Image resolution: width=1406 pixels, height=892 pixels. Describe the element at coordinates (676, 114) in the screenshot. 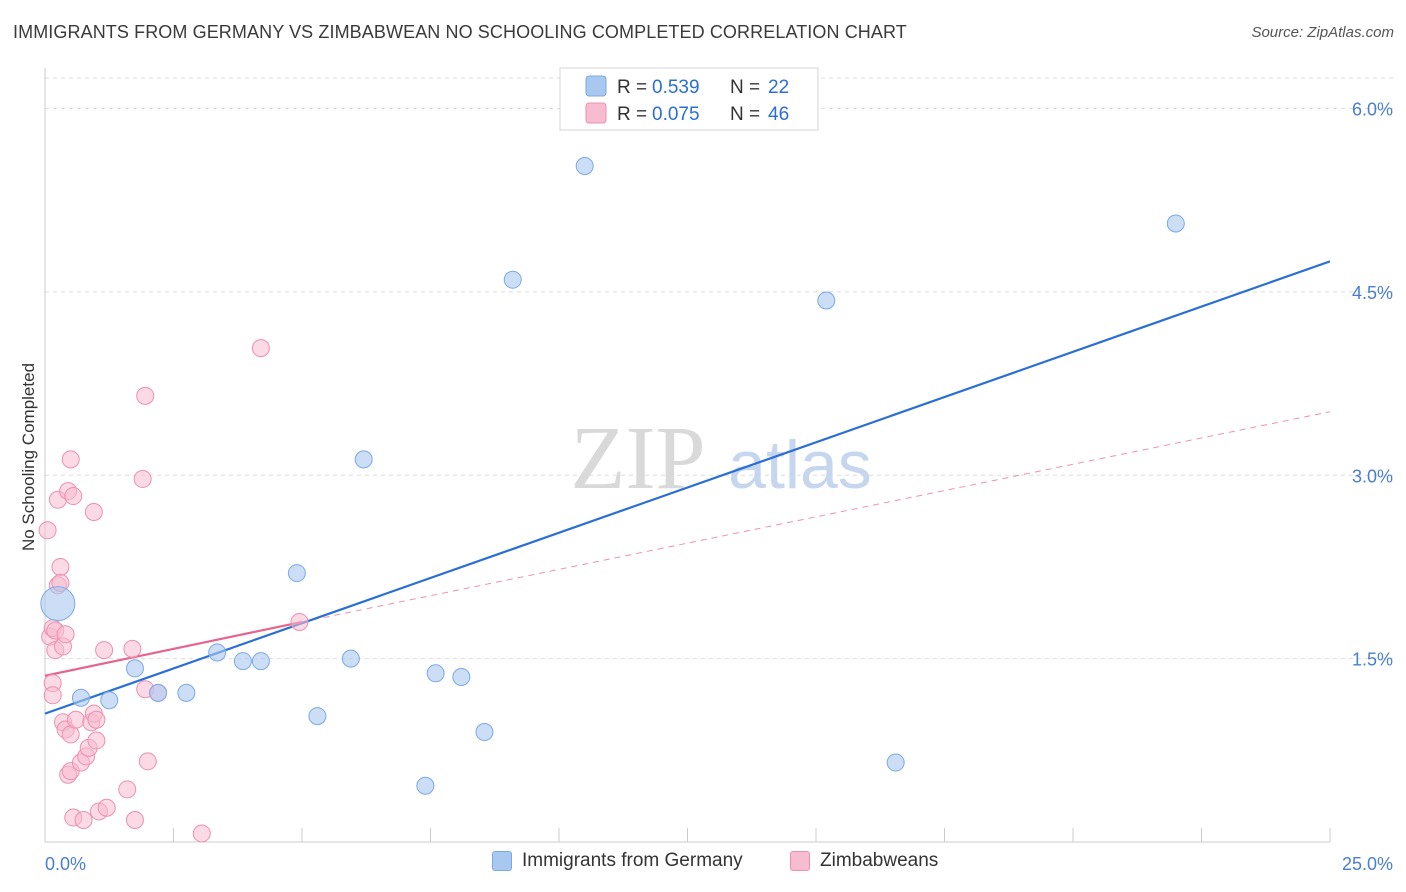

I see `legend-r-value-pink: 0.075` at that location.